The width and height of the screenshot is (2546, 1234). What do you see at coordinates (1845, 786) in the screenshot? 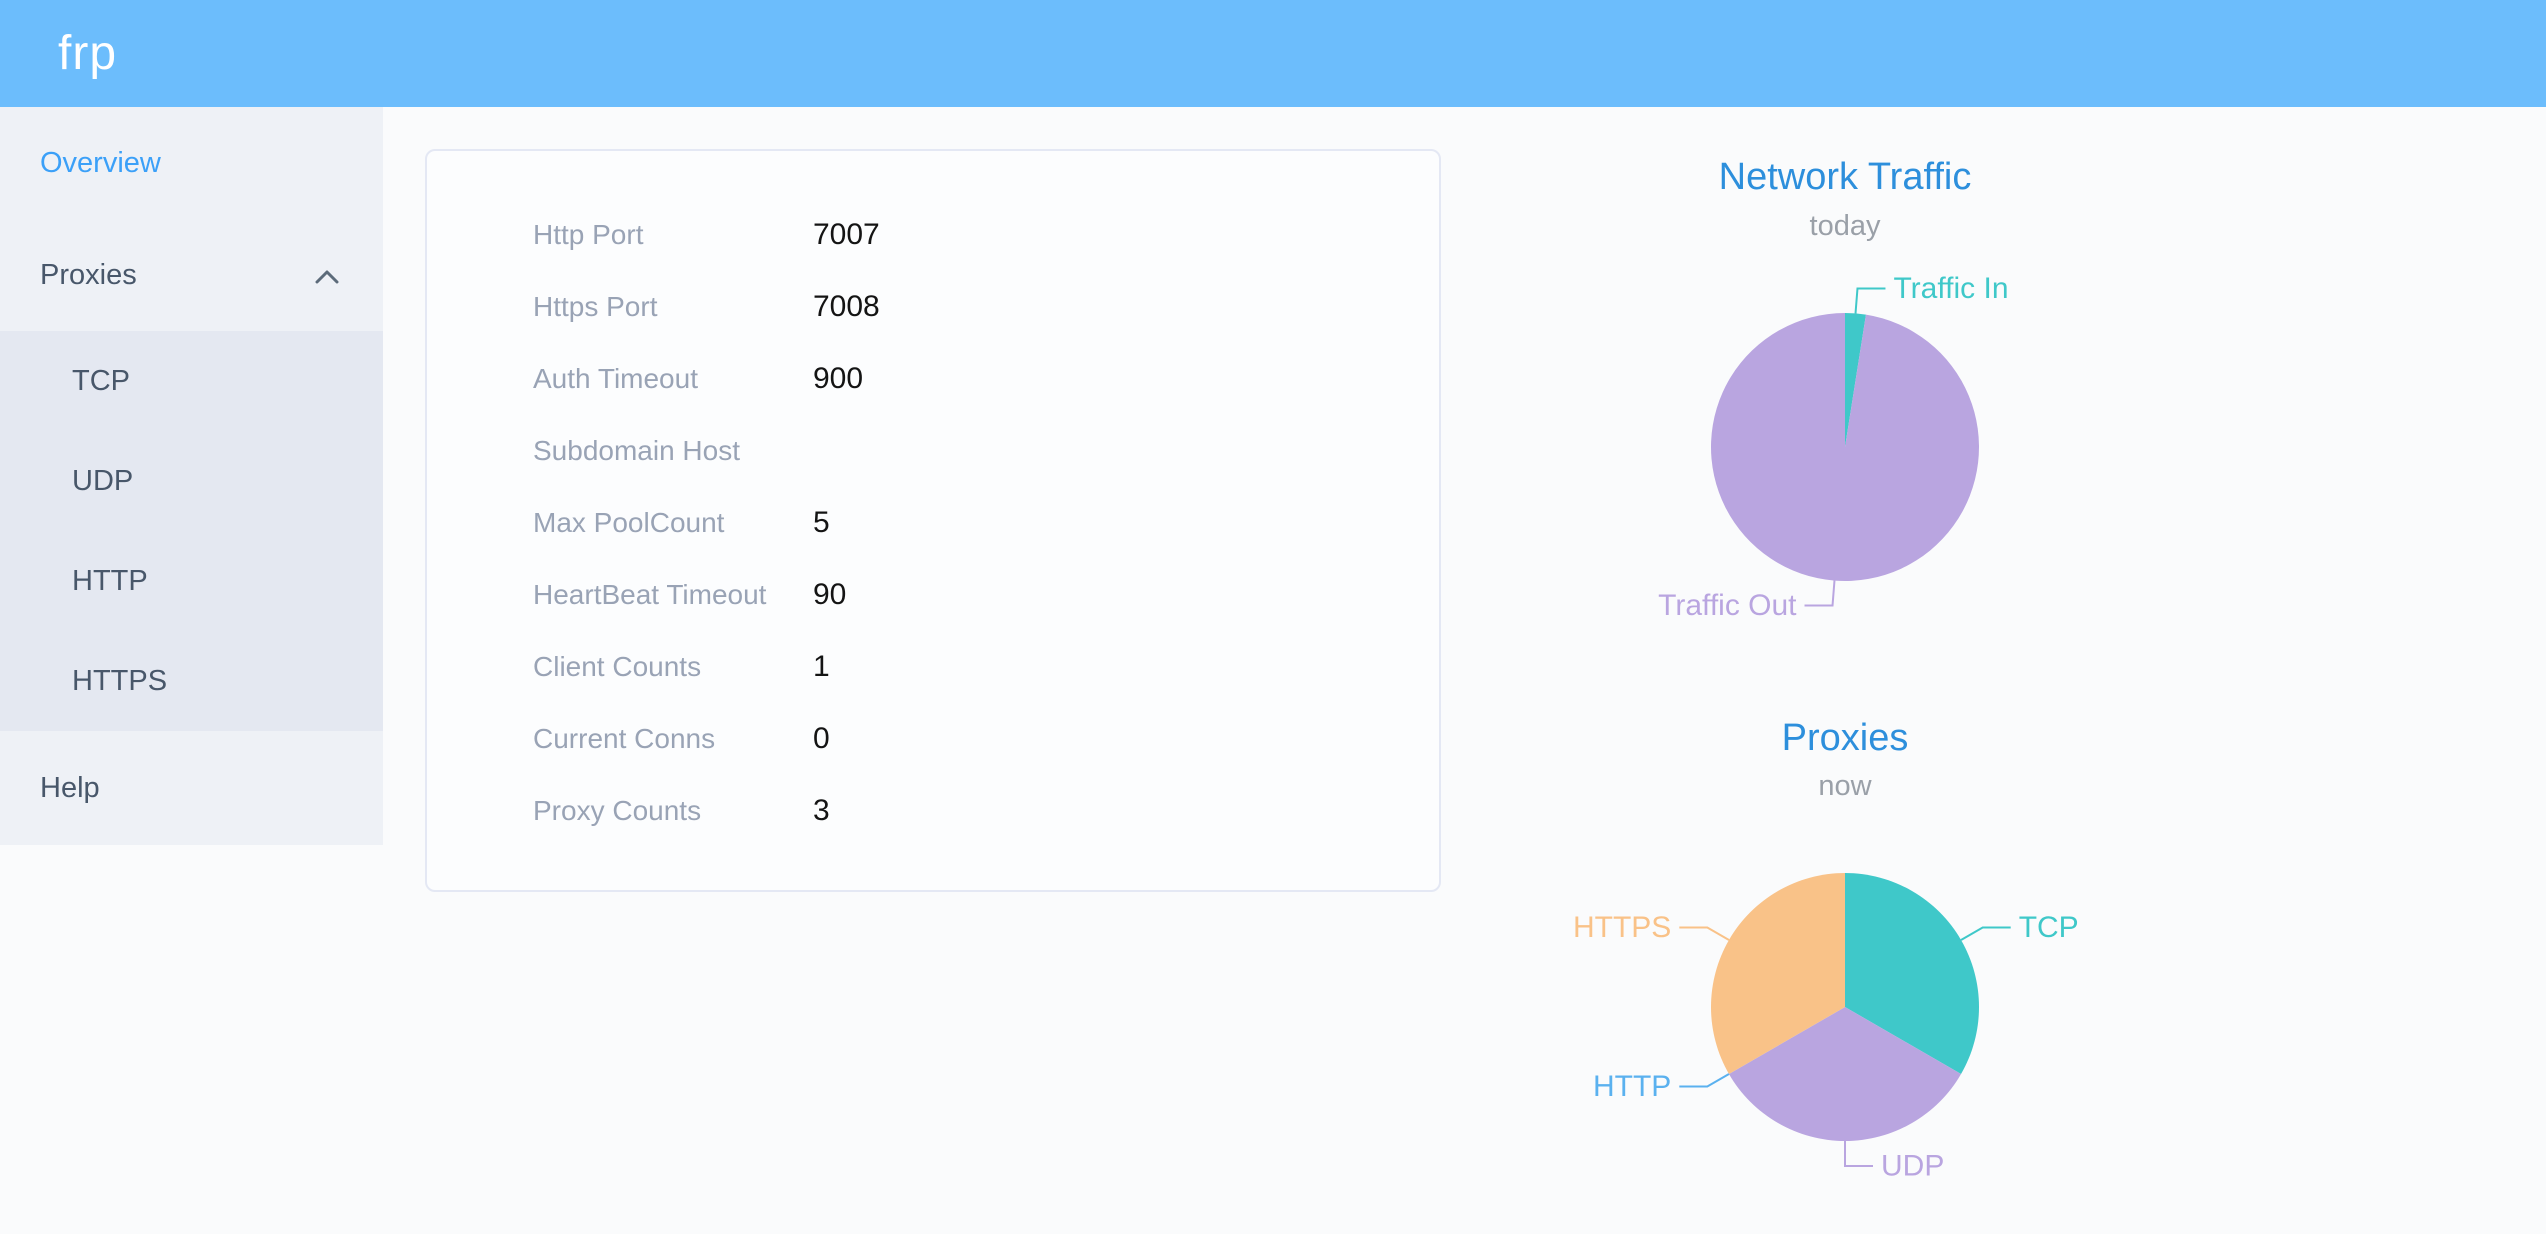
I see `proxies-subtitle: now` at bounding box center [1845, 786].